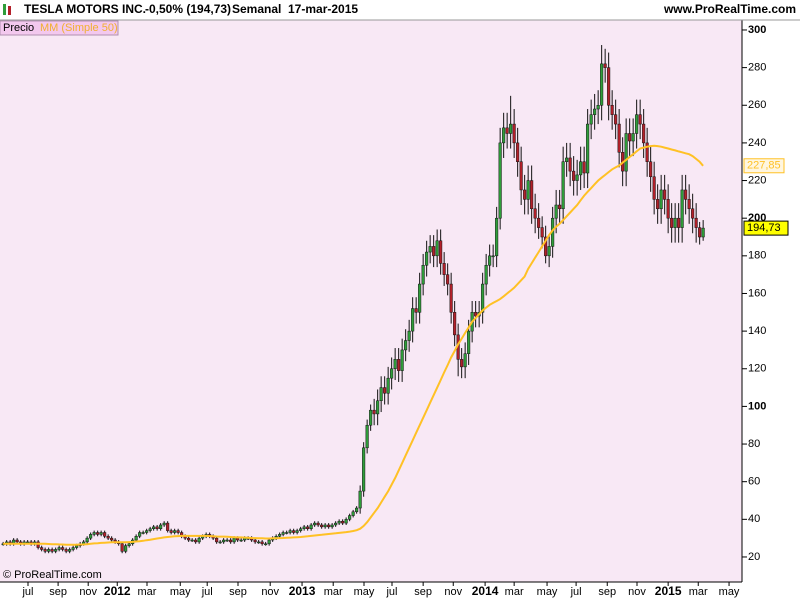 The height and width of the screenshot is (600, 800). What do you see at coordinates (9, 10) in the screenshot?
I see `icon` at bounding box center [9, 10].